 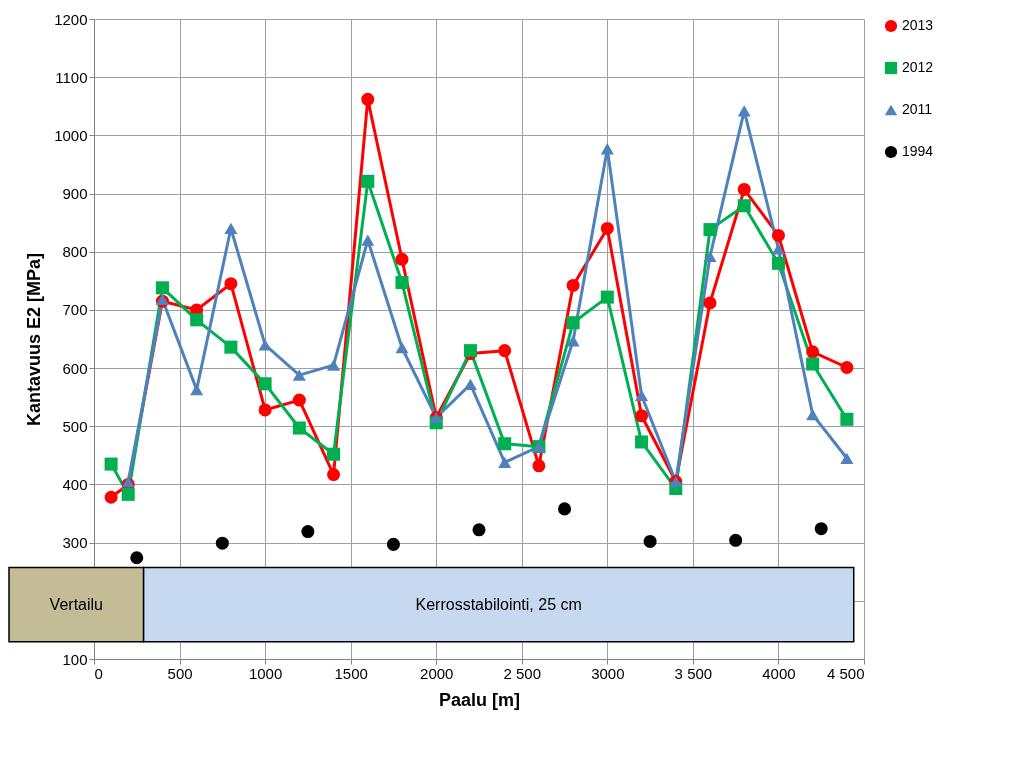 What do you see at coordinates (71, 135) in the screenshot?
I see `y-tick-label: 1000` at bounding box center [71, 135].